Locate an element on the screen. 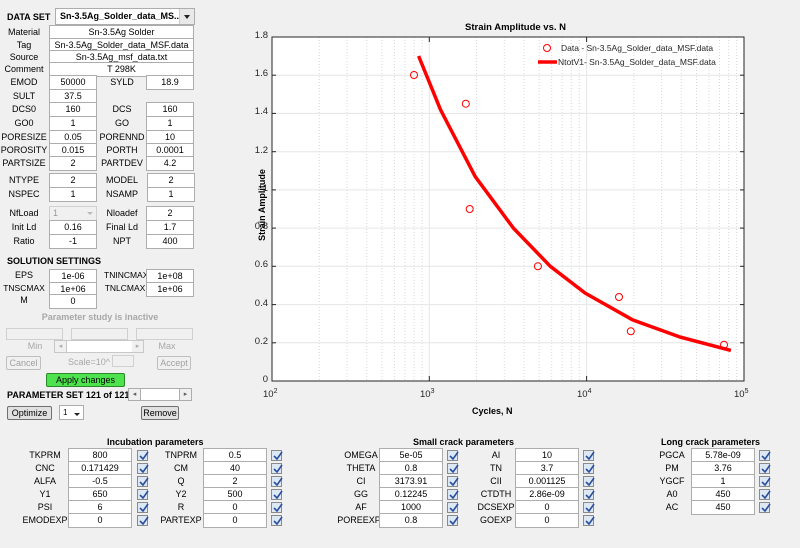  partsize-field: 2 is located at coordinates (73, 163).